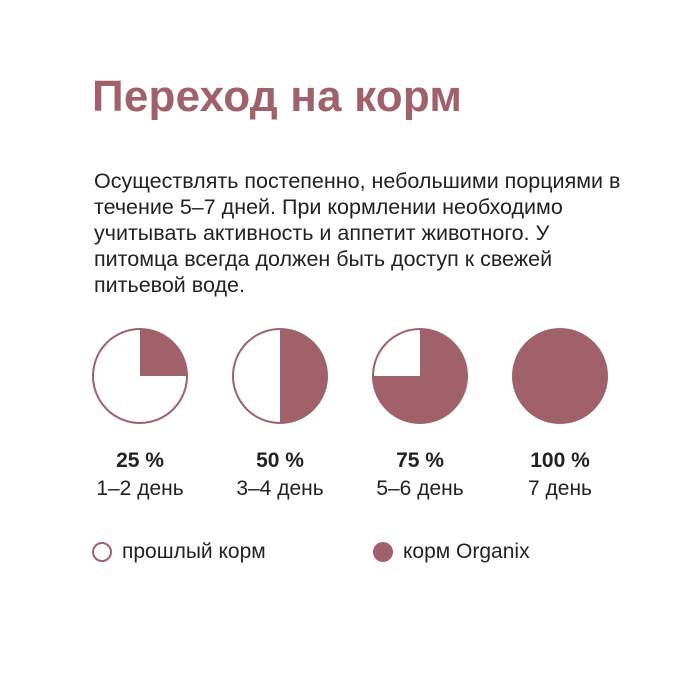 This screenshot has height=700, width=700. What do you see at coordinates (140, 460) in the screenshot?
I see `stage-percent: 25 %` at bounding box center [140, 460].